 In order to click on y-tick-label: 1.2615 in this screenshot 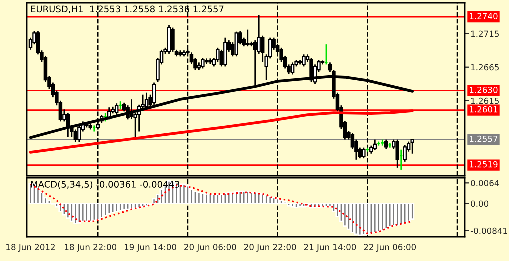, I will do `click(485, 101)`.